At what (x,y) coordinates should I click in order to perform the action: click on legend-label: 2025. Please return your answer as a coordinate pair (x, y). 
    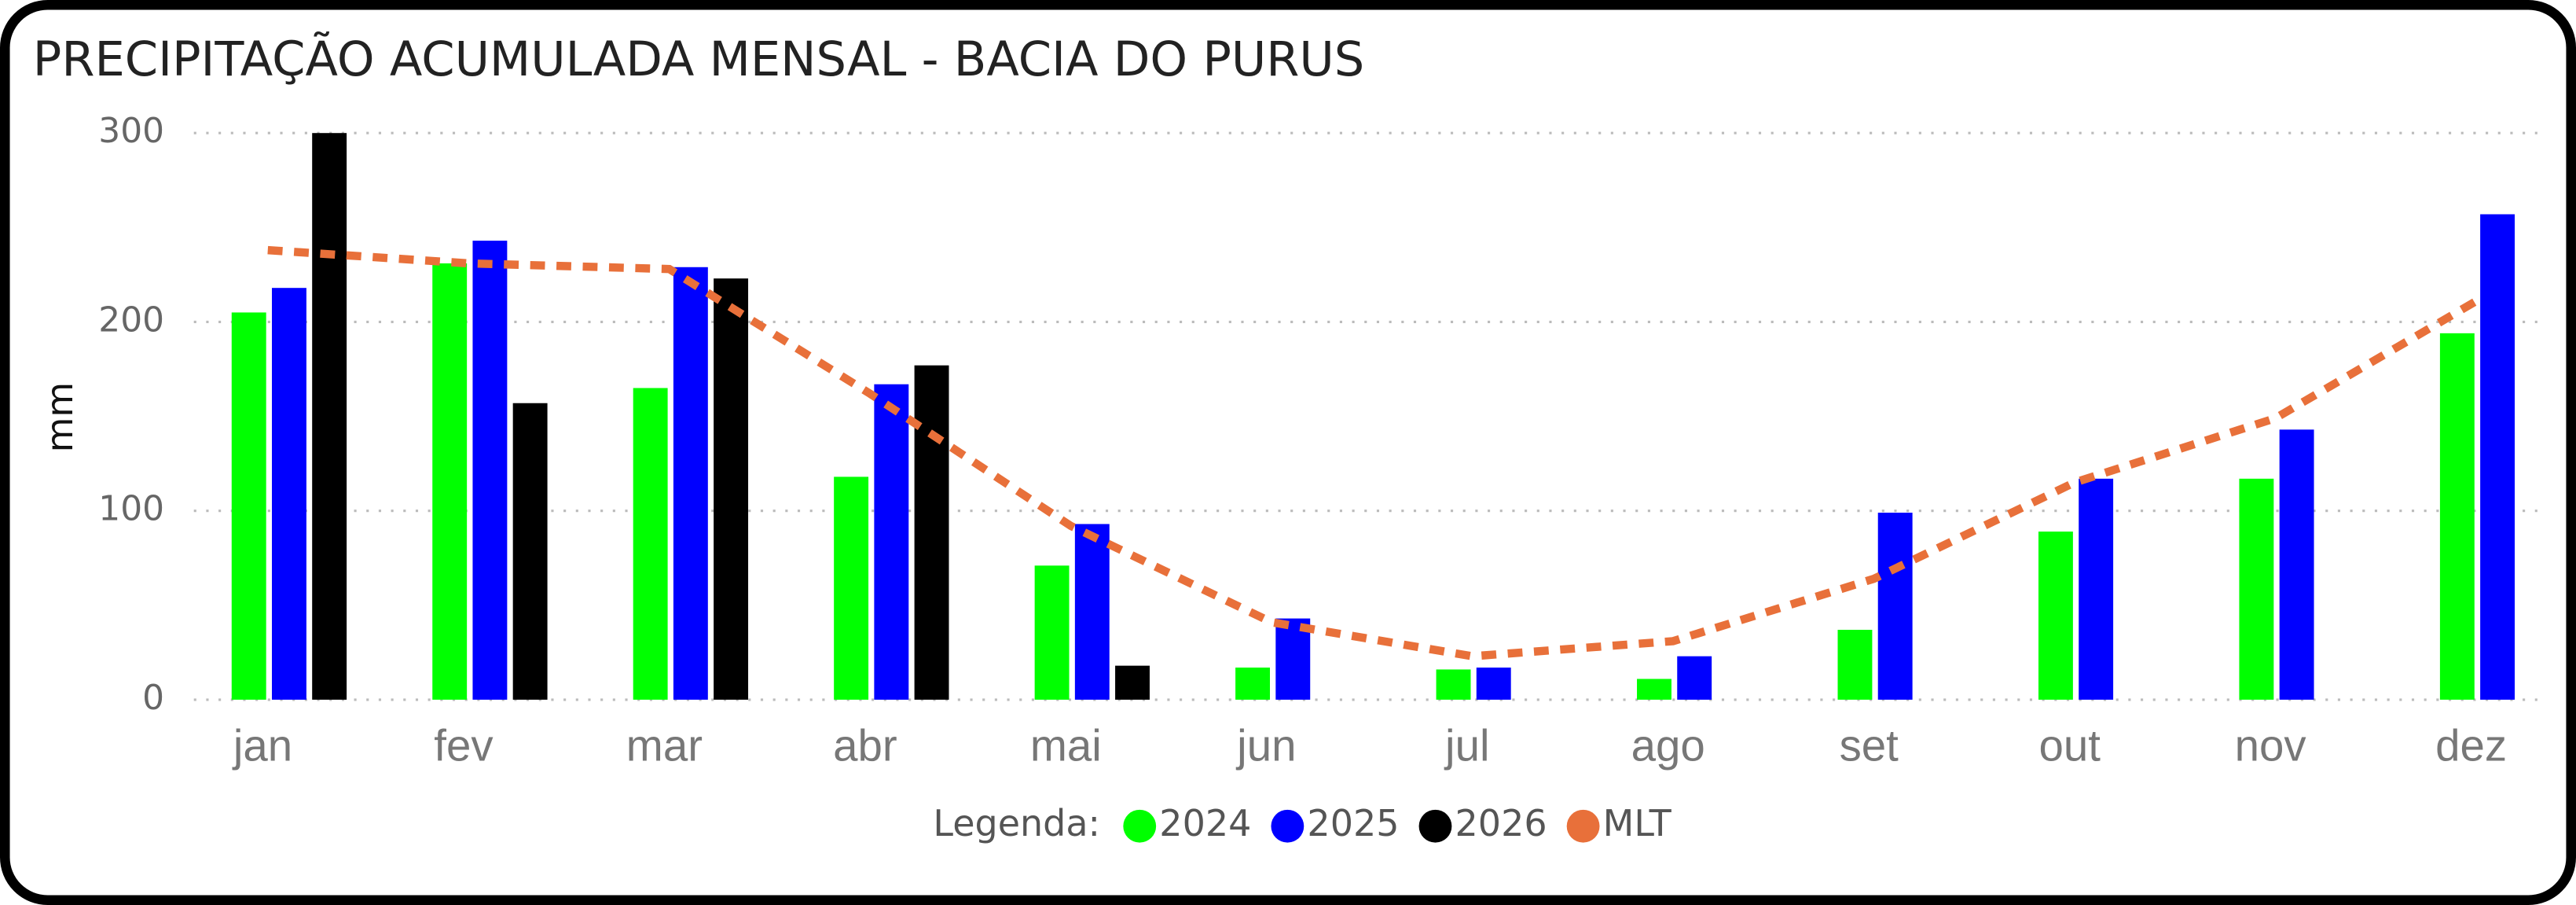
    Looking at the image, I should click on (1353, 823).